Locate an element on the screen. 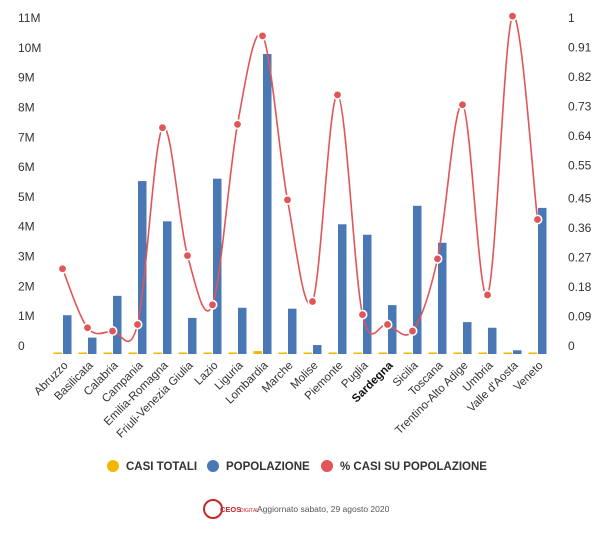 This screenshot has width=600, height=538. footer-updated-text: Aggiornato sabato, 29 agosto 2020 is located at coordinates (323, 509).